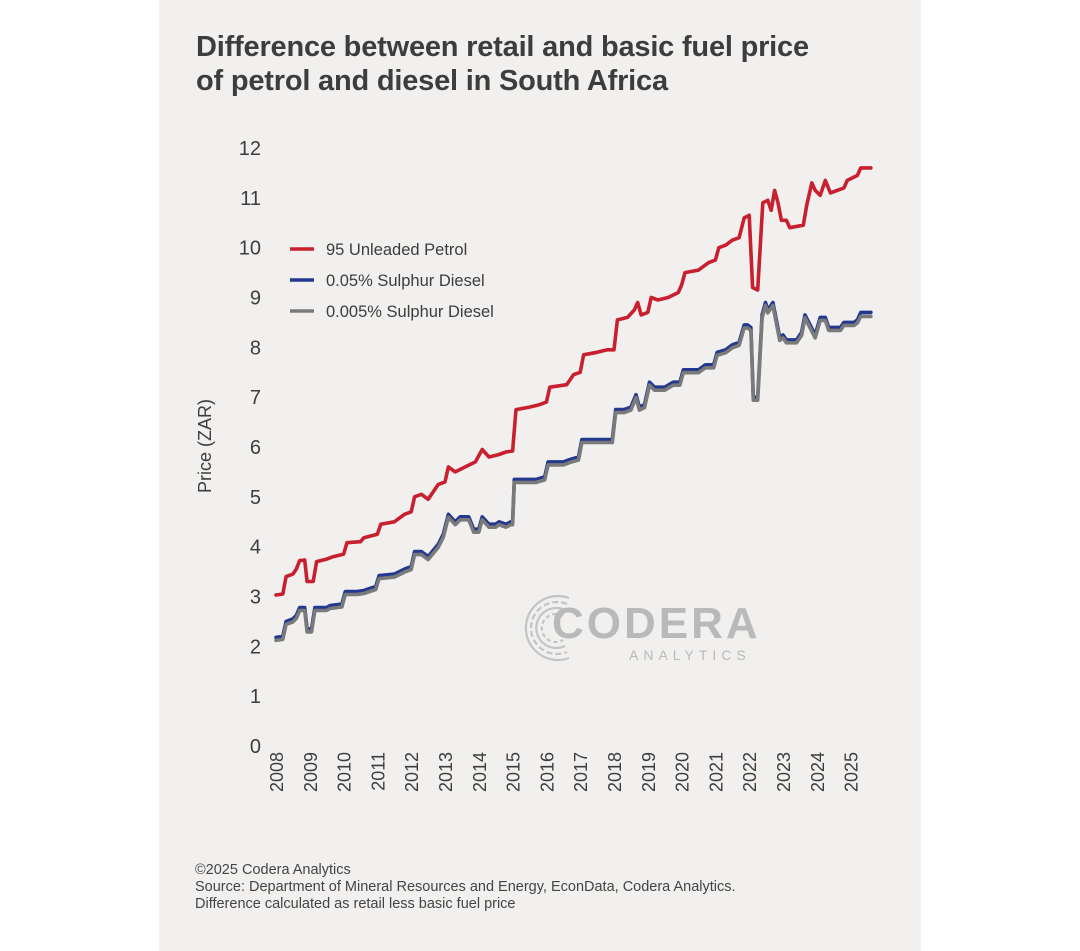  What do you see at coordinates (273, 870) in the screenshot?
I see `footer-copyright: ©2025 Codera Analytics` at bounding box center [273, 870].